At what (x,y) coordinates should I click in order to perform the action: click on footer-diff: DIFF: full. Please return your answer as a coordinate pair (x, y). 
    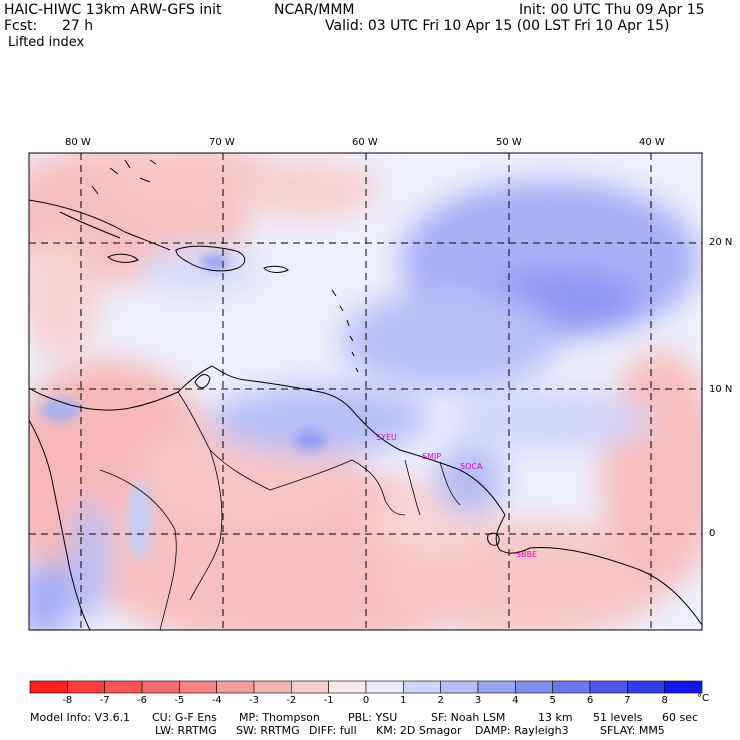
    Looking at the image, I should click on (333, 730).